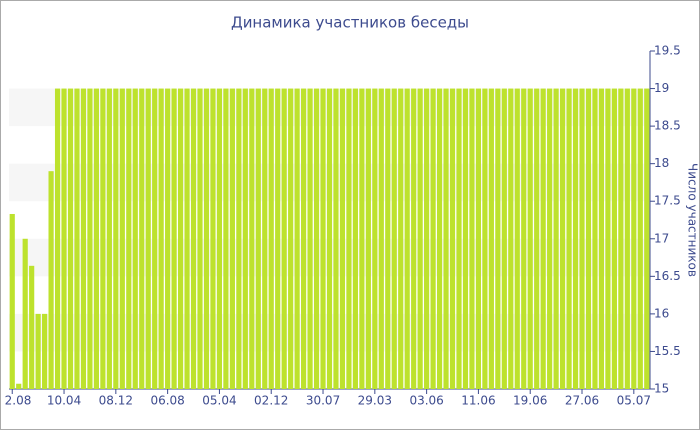 The height and width of the screenshot is (430, 700). What do you see at coordinates (64, 401) in the screenshot?
I see `x-tick-label: 10.04` at bounding box center [64, 401].